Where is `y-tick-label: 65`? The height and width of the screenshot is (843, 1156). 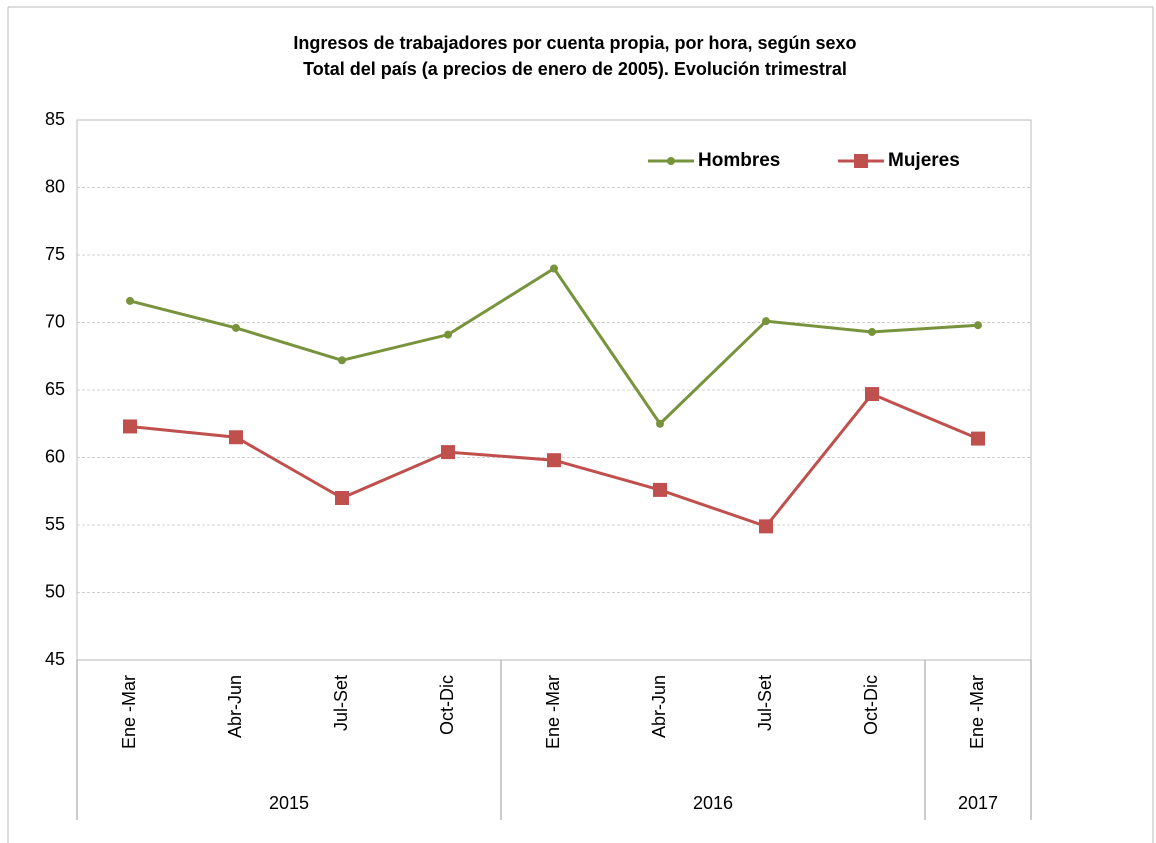 y-tick-label: 65 is located at coordinates (55, 389).